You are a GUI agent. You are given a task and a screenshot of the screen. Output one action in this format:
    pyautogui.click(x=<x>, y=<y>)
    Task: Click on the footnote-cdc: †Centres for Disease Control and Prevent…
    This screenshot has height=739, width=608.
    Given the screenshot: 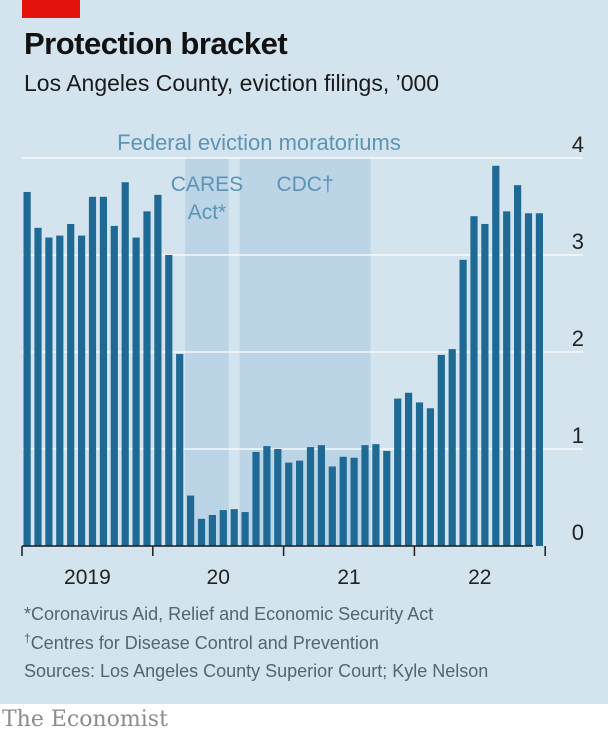 What is the action you would take?
    pyautogui.click(x=201, y=642)
    